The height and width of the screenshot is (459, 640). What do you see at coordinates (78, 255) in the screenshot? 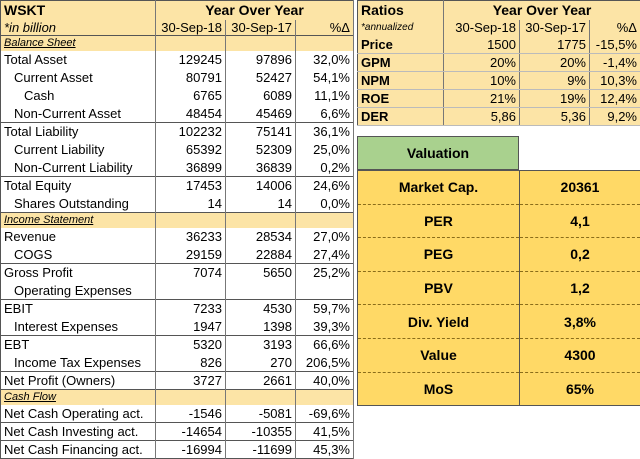
I see `row-label: COGS` at bounding box center [78, 255].